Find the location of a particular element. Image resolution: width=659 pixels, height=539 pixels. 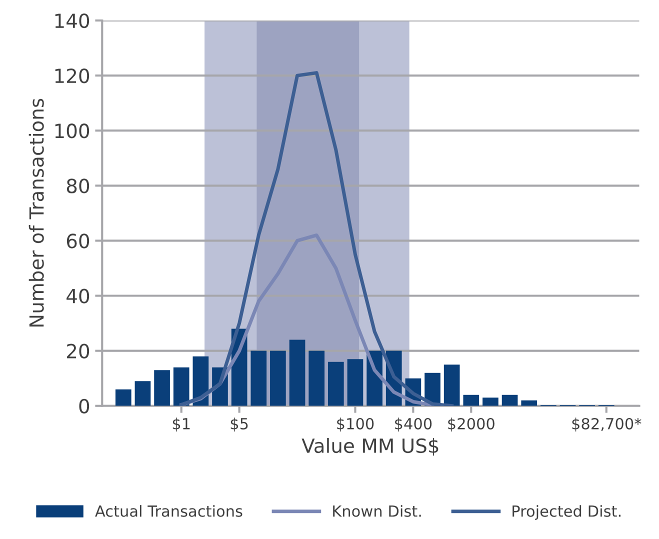

y-tick-label: 100 is located at coordinates (72, 131).